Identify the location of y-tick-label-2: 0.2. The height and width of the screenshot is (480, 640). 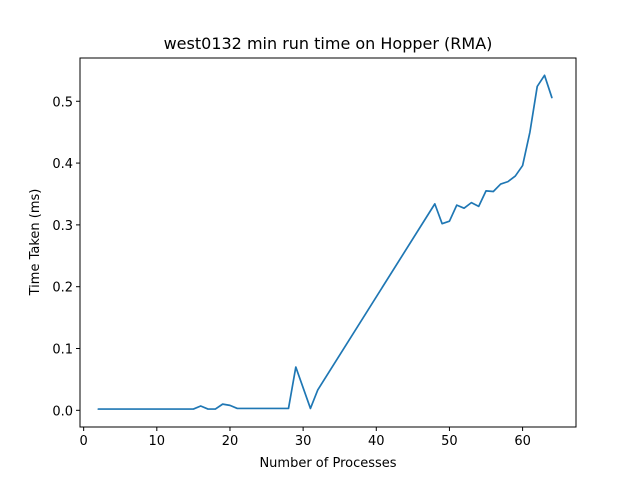
(62, 288).